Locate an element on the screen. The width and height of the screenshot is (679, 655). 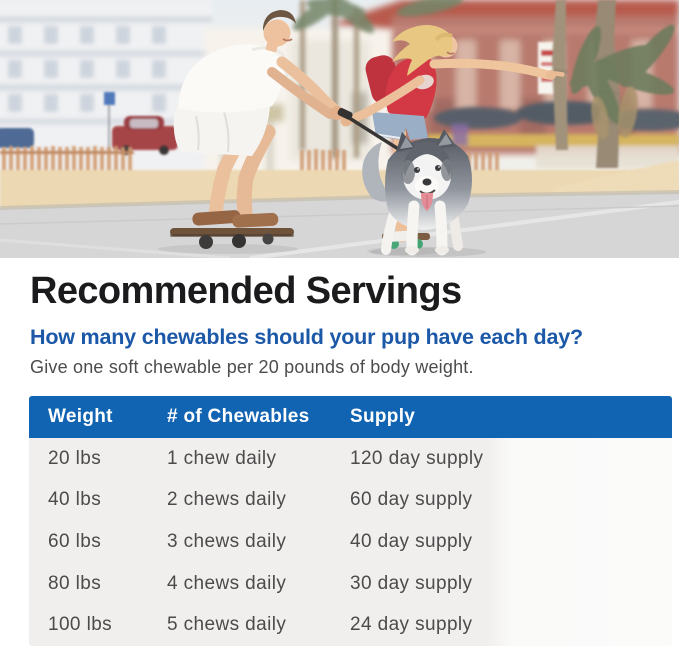
cell-chews: 3 chews daily is located at coordinates (227, 541).